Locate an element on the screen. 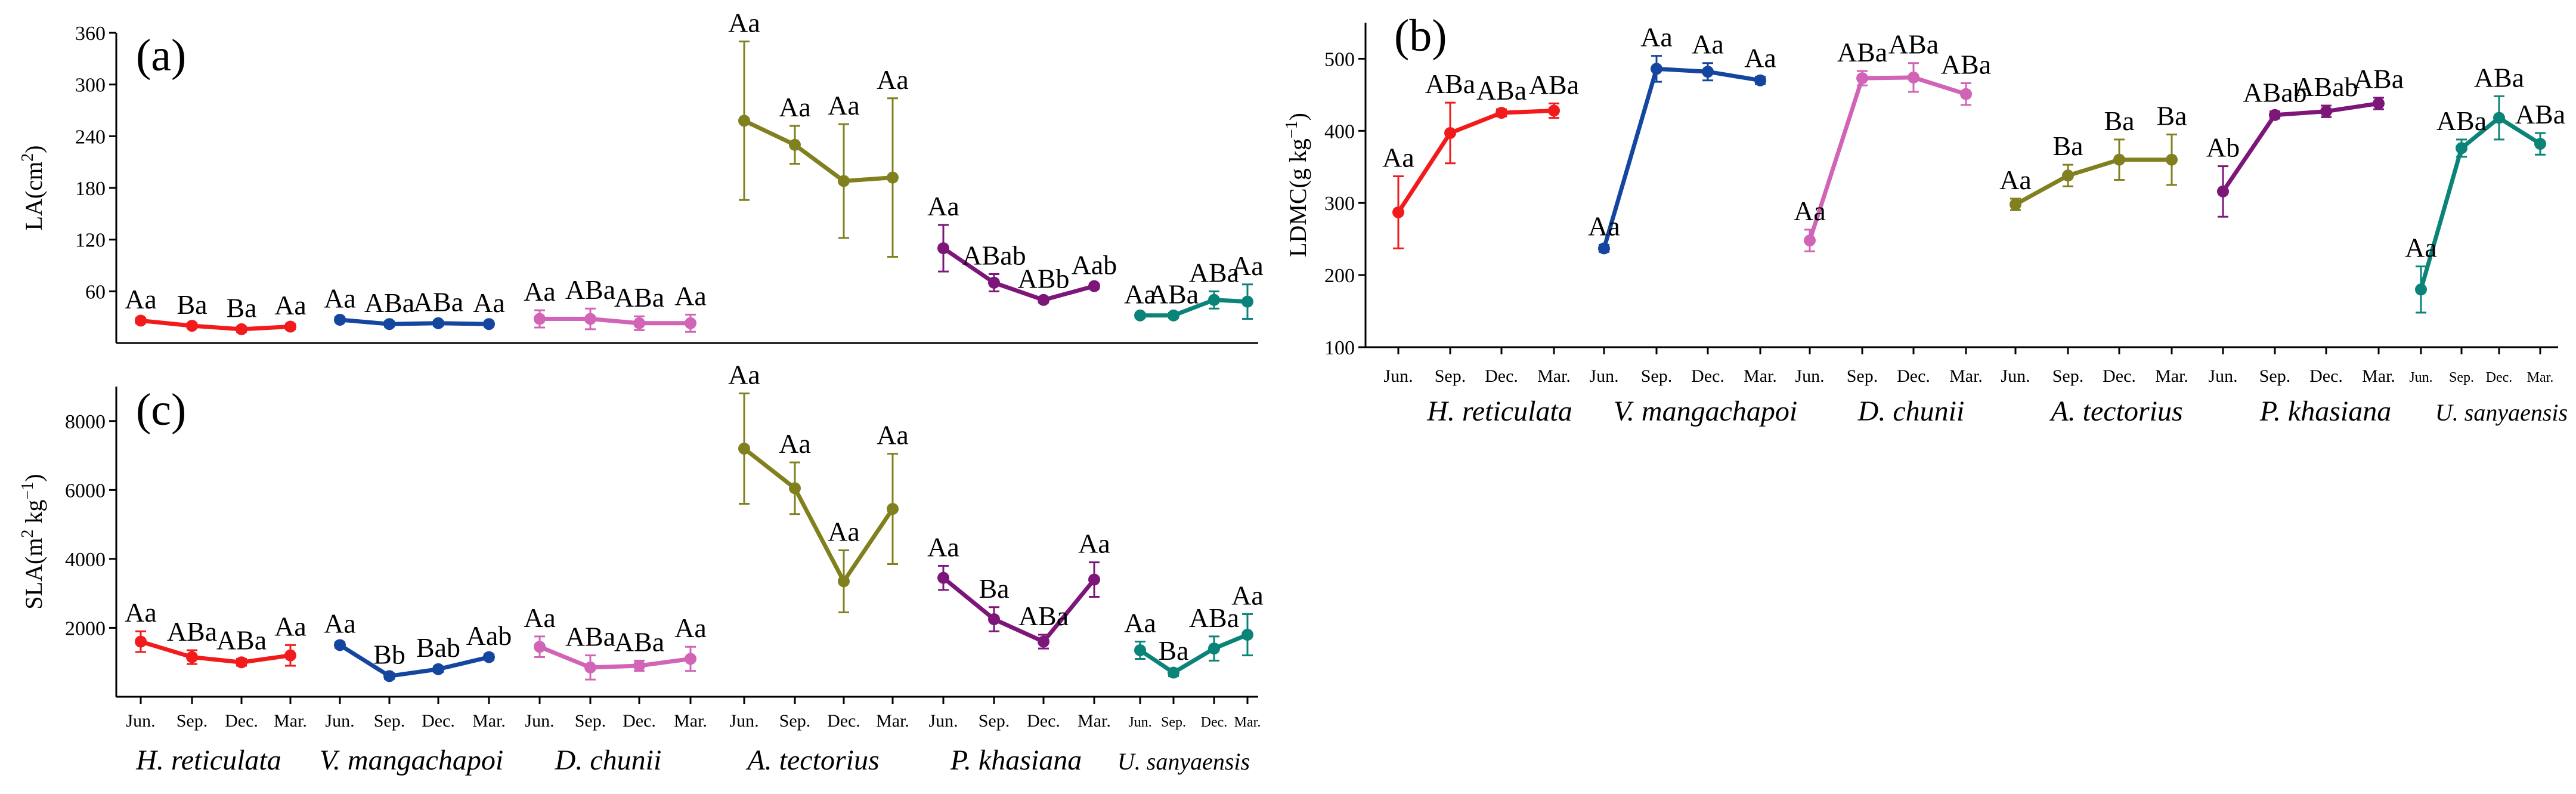  y-tick-label: 300 is located at coordinates (91, 86).